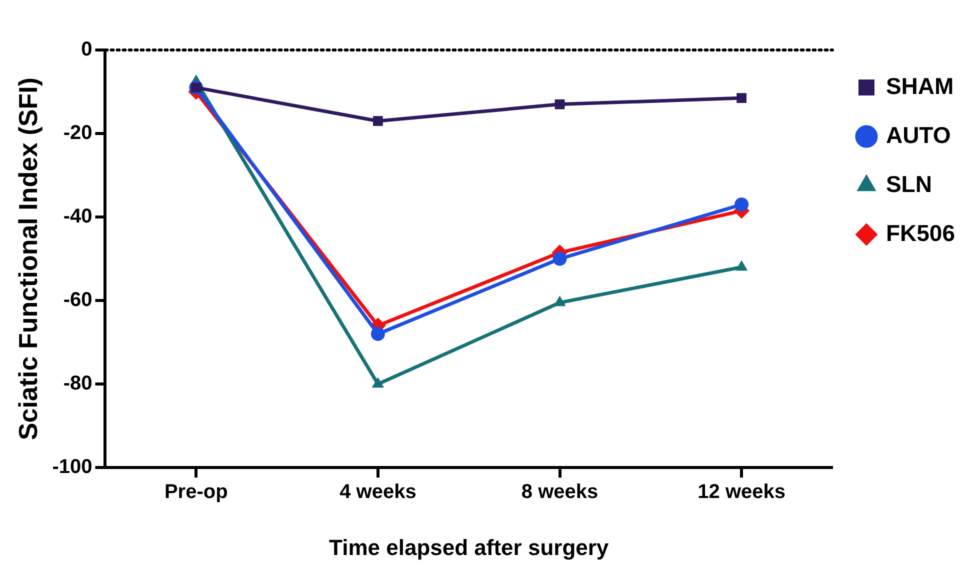 The height and width of the screenshot is (576, 975). I want to click on y-tick-label: -100, so click(72, 467).